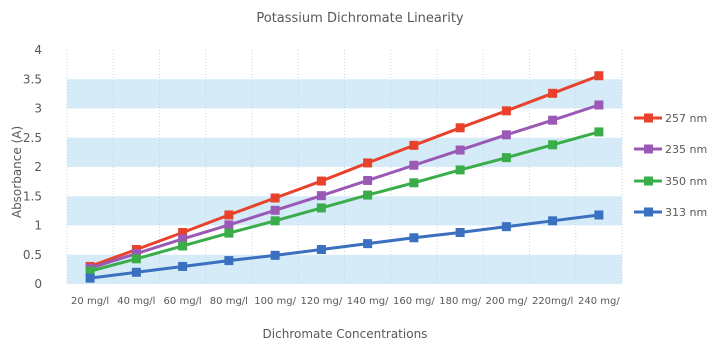 This screenshot has height=344, width=721. Describe the element at coordinates (136, 301) in the screenshot. I see `x-tick-label: 40 mg/l` at that location.